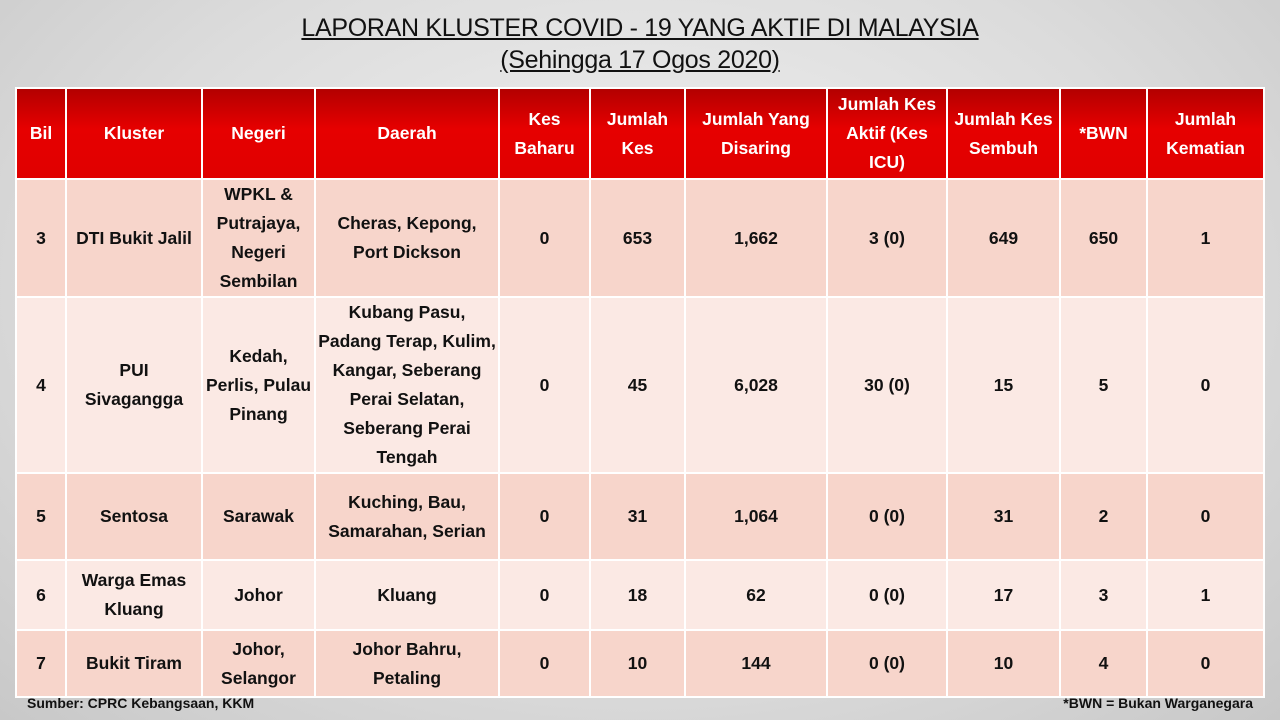 The height and width of the screenshot is (720, 1280). I want to click on cell-jumlah-kes: 18, so click(637, 595).